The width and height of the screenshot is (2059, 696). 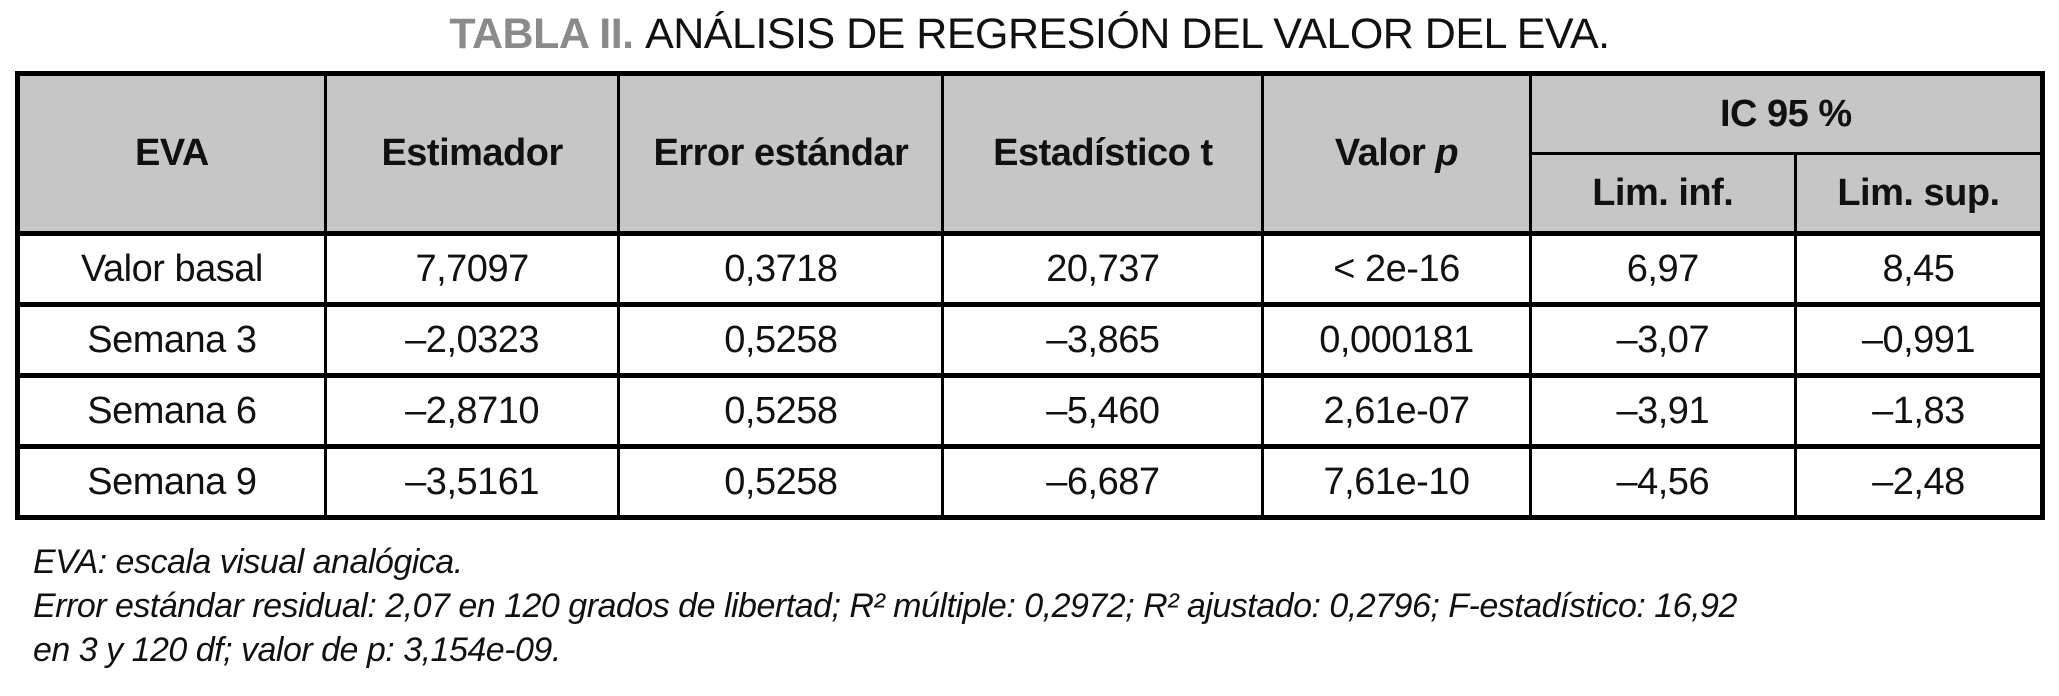 I want to click on header-error-estandar: Error estándar, so click(x=781, y=153).